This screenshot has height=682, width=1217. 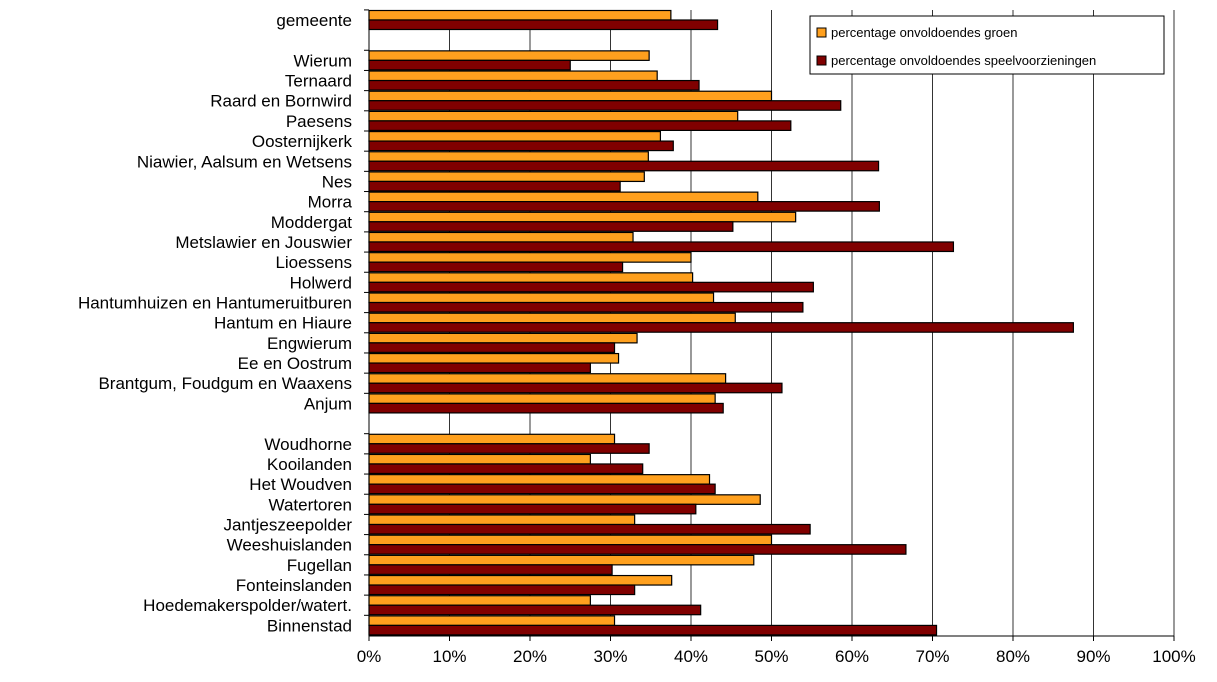 What do you see at coordinates (337, 181) in the screenshot?
I see `category-label: Nes` at bounding box center [337, 181].